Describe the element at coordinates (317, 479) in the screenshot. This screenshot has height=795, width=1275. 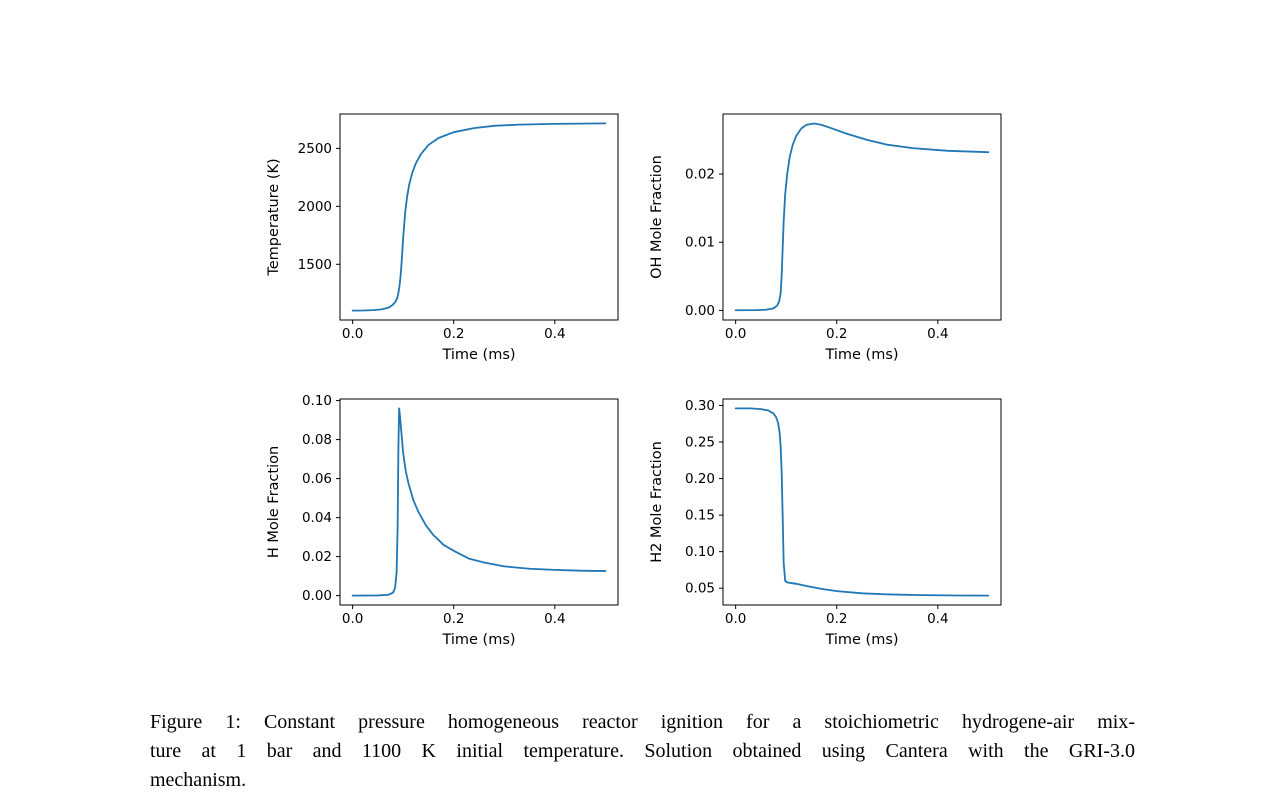
I see `svg-text: 0.06` at that location.